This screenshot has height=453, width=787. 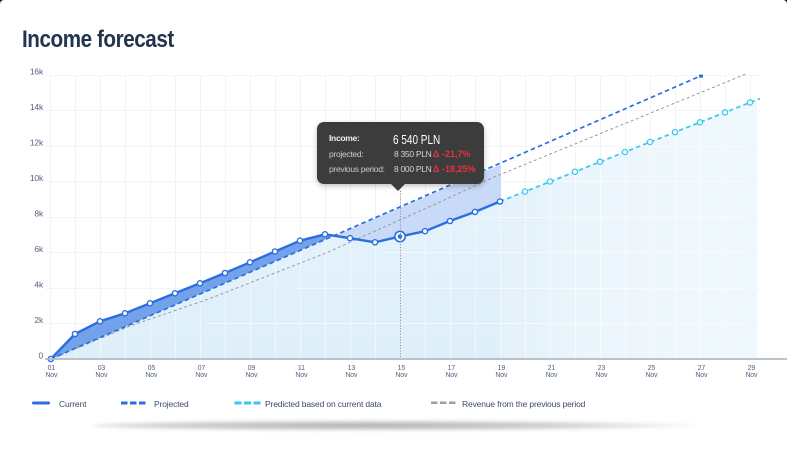 What do you see at coordinates (452, 368) in the screenshot?
I see `svg-text: 17` at bounding box center [452, 368].